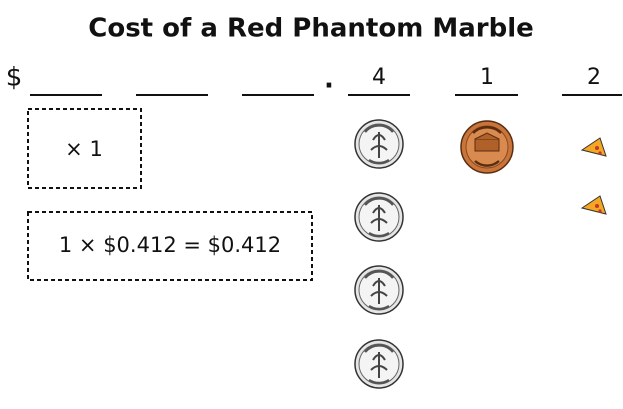 The width and height of the screenshot is (623, 409). What do you see at coordinates (311, 29) in the screenshot?
I see `title: Cost of a Red Phantom Marble` at bounding box center [311, 29].